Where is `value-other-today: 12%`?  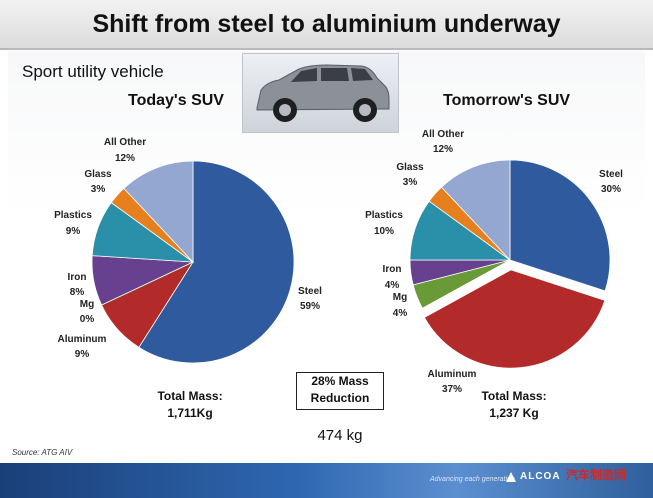
value-other-today: 12% is located at coordinates (125, 158).